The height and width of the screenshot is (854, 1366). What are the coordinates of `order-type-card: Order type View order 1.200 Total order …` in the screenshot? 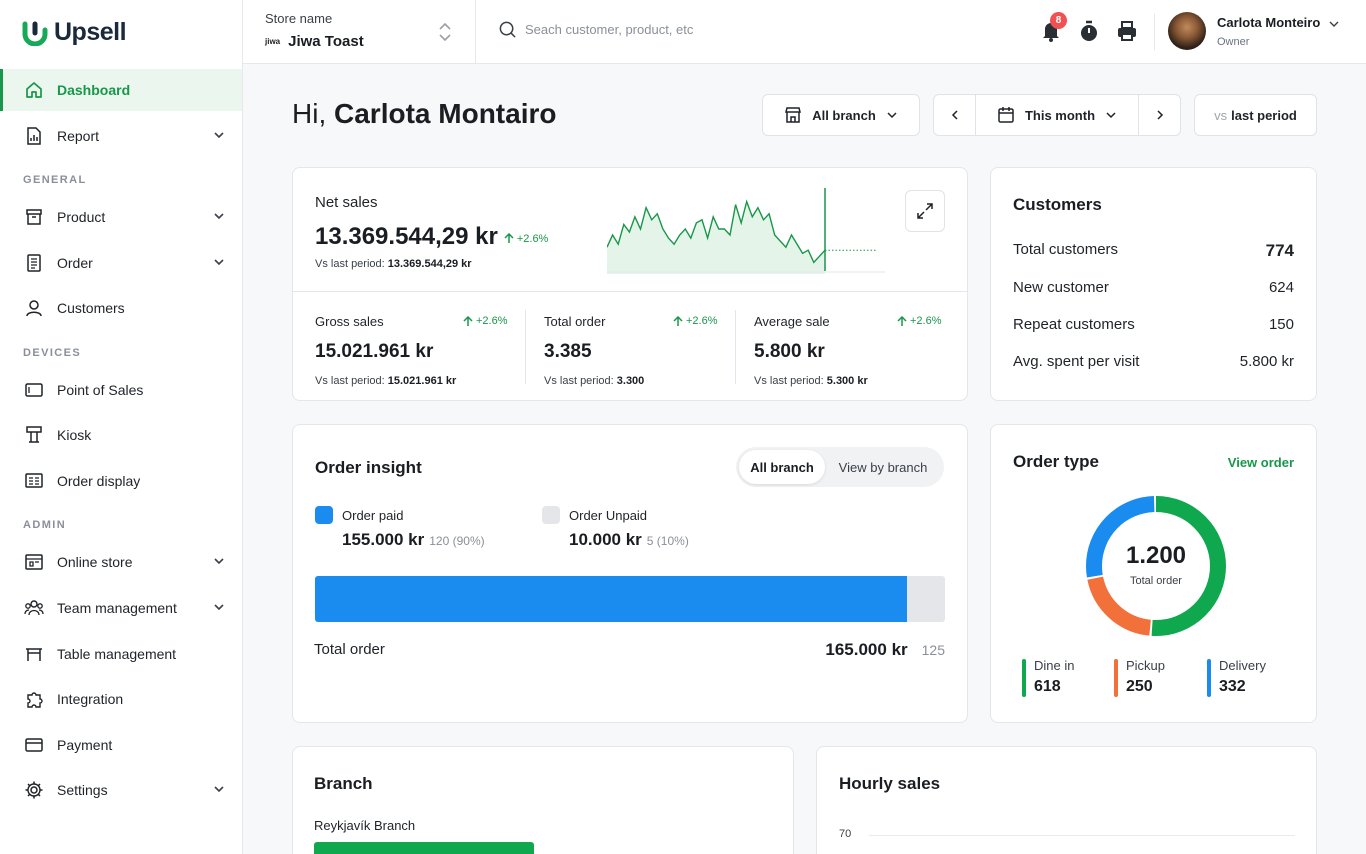 It's located at (1153, 573).